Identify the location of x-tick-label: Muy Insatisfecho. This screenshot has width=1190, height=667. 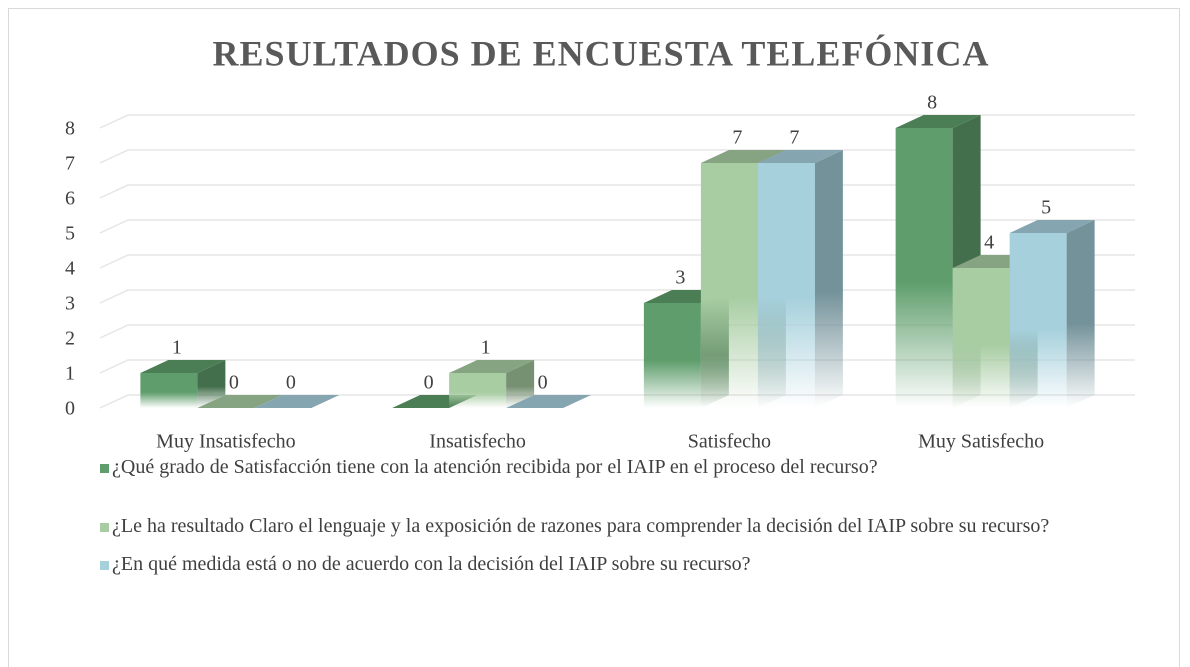
(225, 442).